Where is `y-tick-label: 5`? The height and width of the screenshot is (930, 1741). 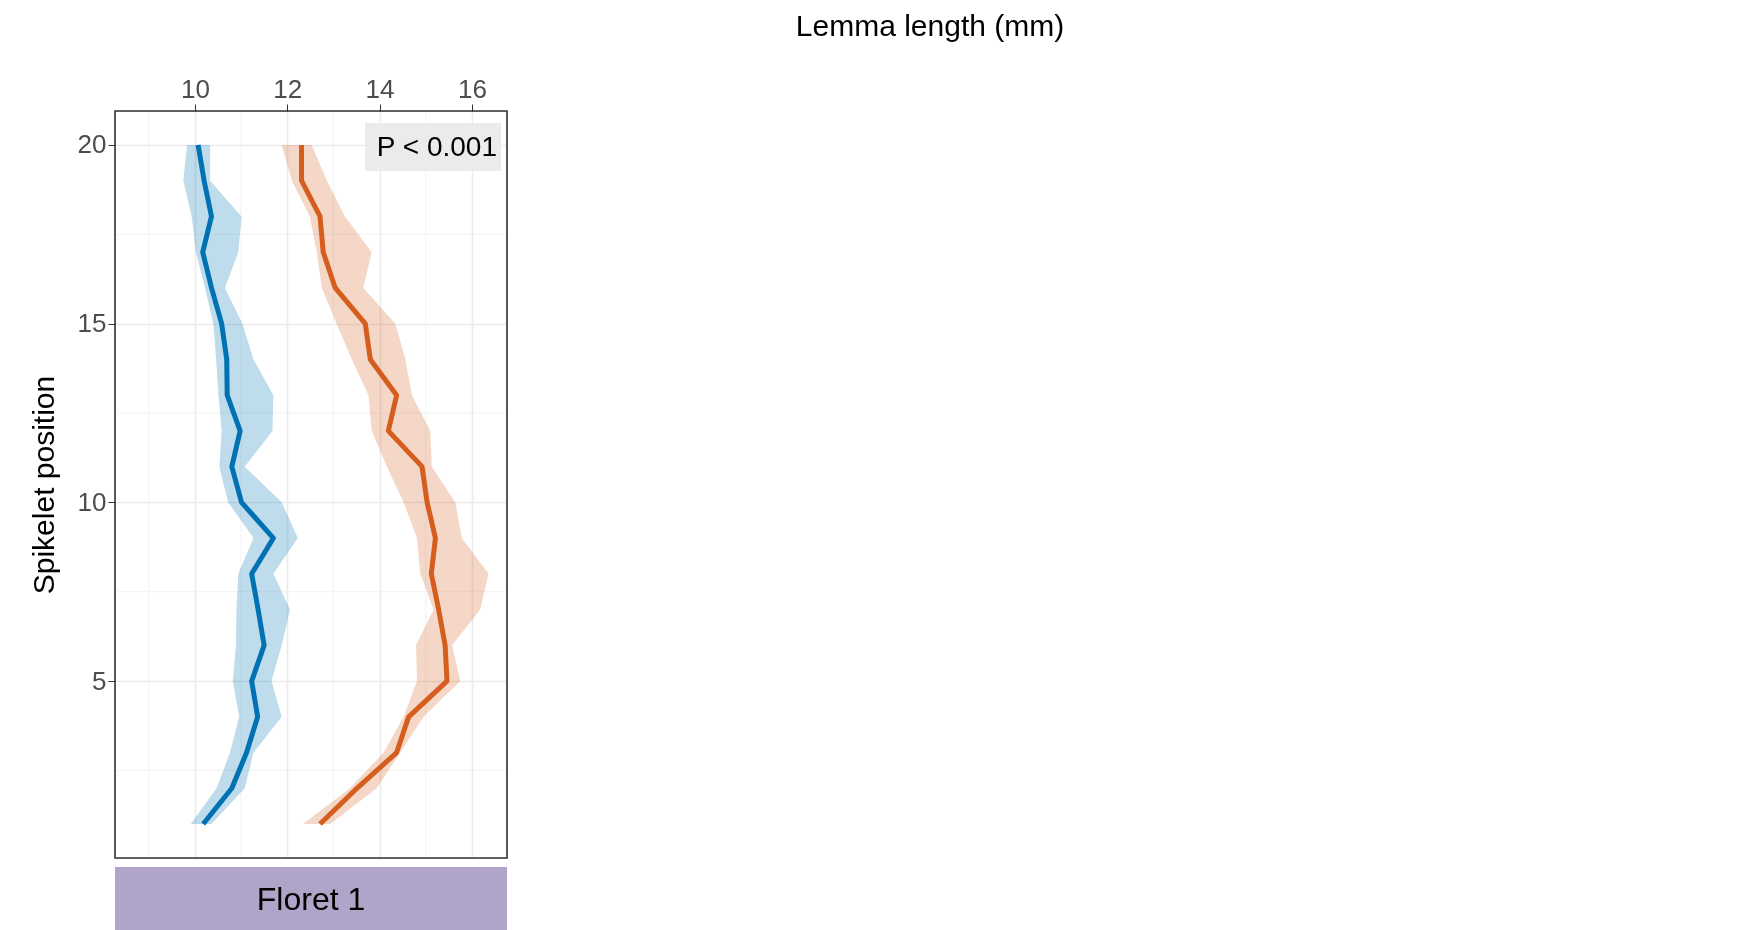 y-tick-label: 5 is located at coordinates (99, 680).